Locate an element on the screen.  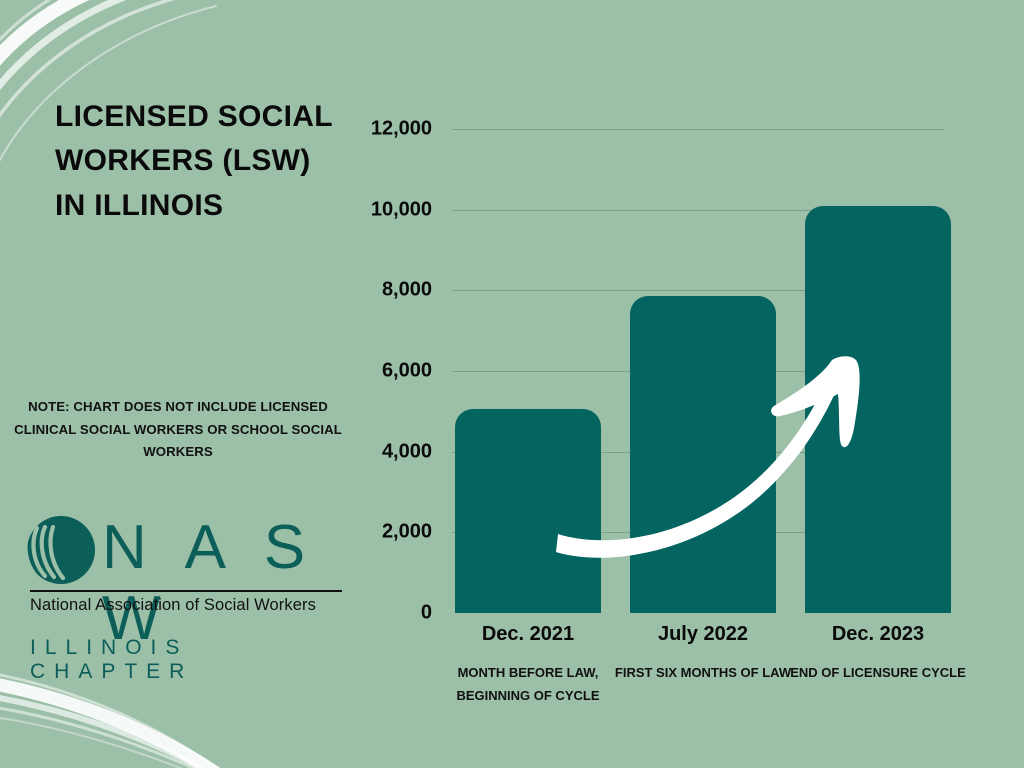
y-axis-tick-label: 4,000 is located at coordinates (406, 451).